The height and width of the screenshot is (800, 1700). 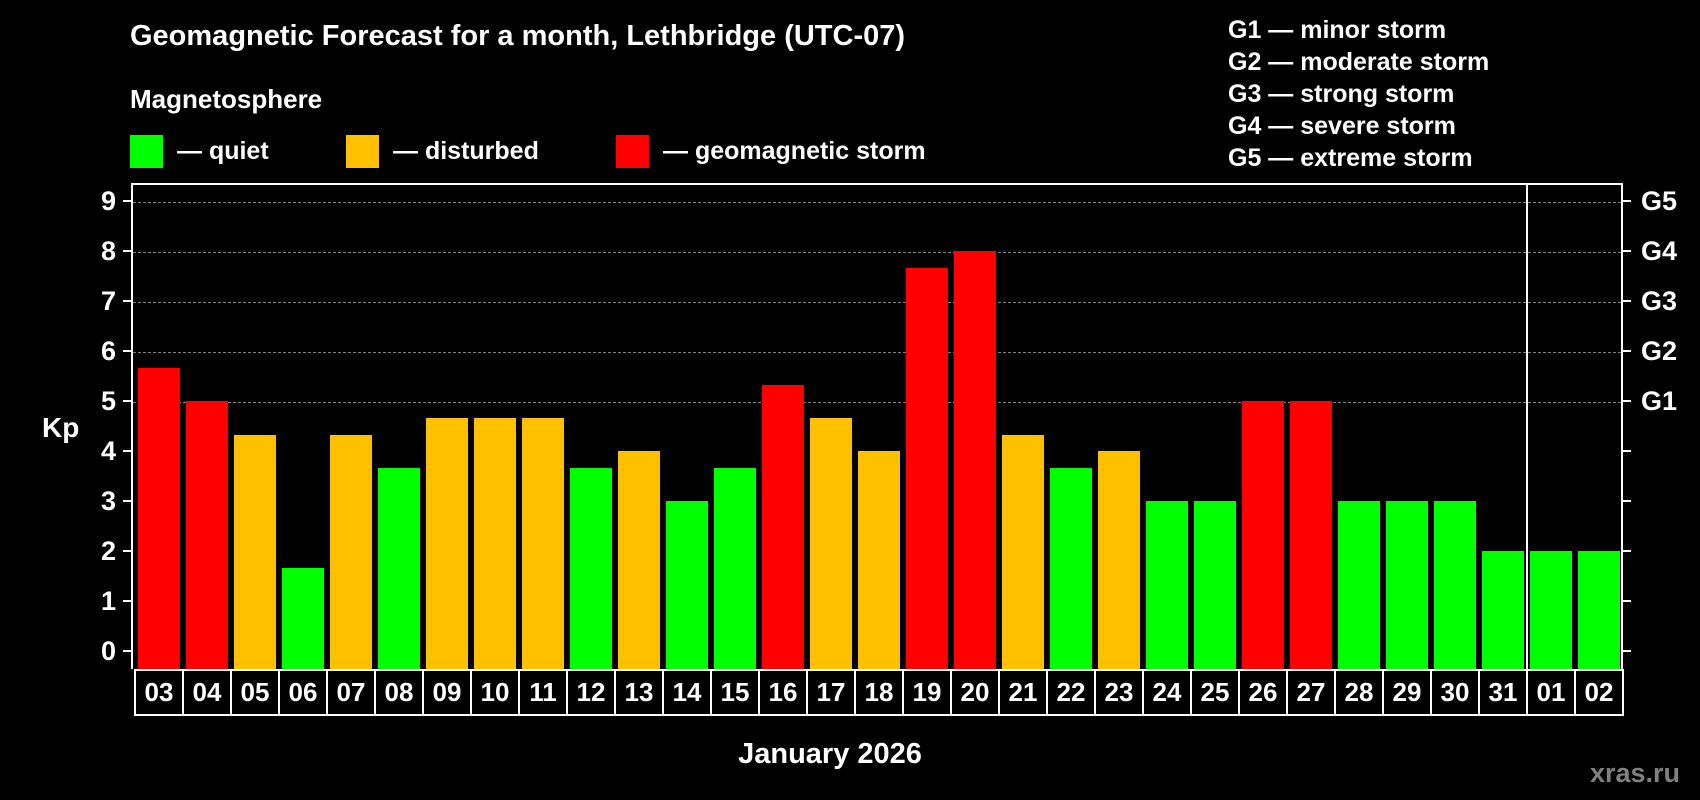 I want to click on date-label: 24, so click(x=1167, y=692).